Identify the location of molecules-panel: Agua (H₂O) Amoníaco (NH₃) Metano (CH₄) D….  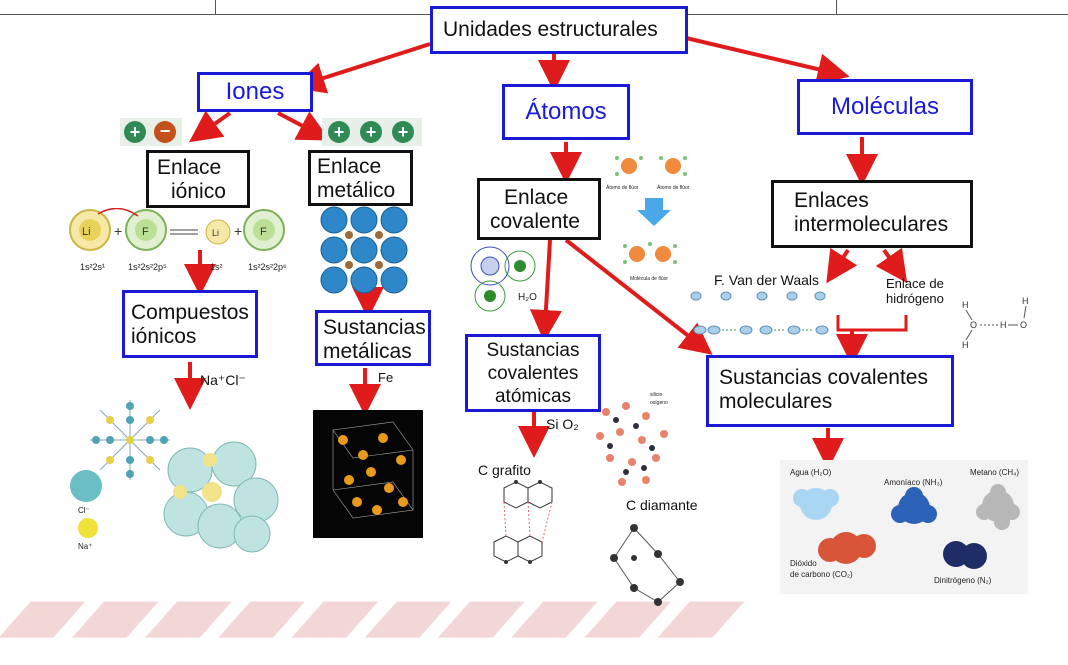
(904, 527).